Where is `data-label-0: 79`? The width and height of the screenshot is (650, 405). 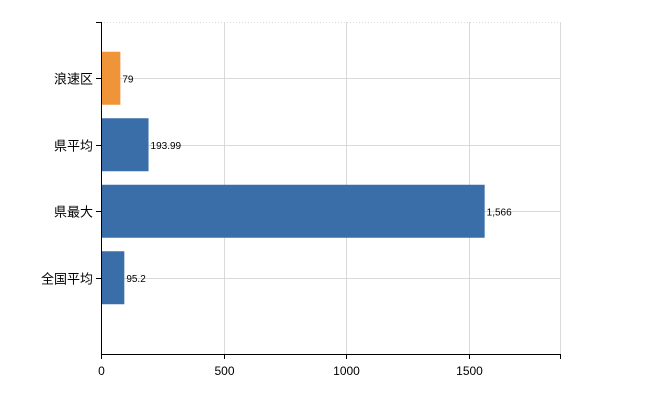
data-label-0: 79 is located at coordinates (128, 79).